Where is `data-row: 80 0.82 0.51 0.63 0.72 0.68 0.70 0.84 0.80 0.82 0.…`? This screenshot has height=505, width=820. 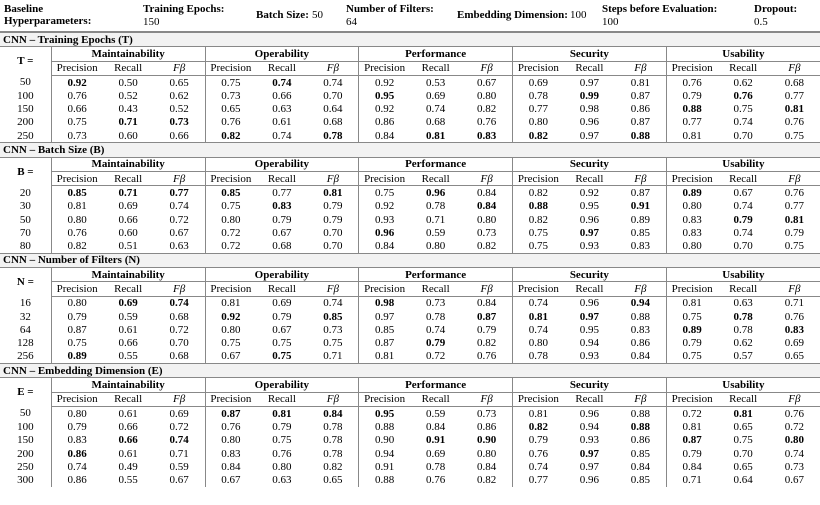
data-row: 80 0.82 0.51 0.63 0.72 0.68 0.70 0.84 0.80 0.82 0.… is located at coordinates (410, 246).